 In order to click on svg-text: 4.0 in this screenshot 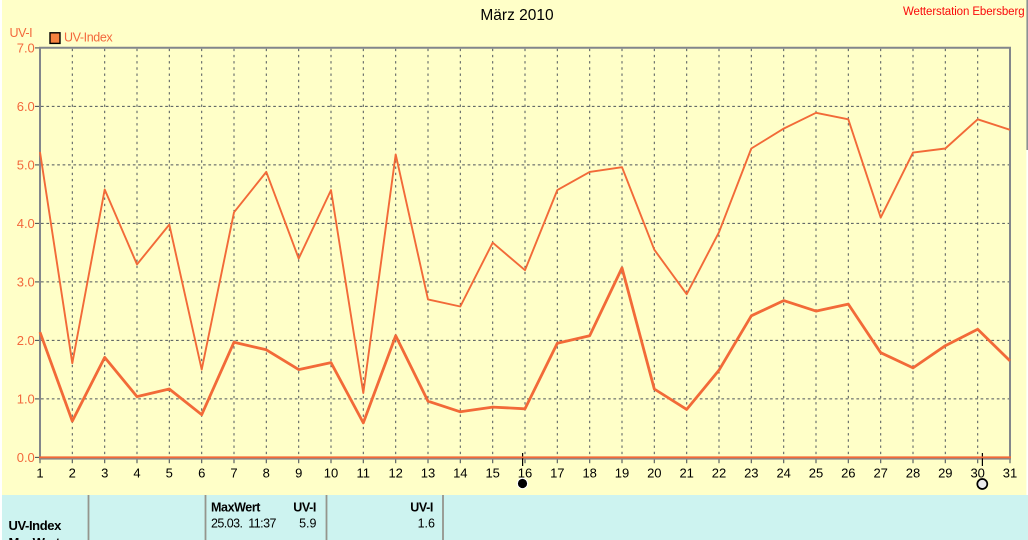, I will do `click(26, 223)`.